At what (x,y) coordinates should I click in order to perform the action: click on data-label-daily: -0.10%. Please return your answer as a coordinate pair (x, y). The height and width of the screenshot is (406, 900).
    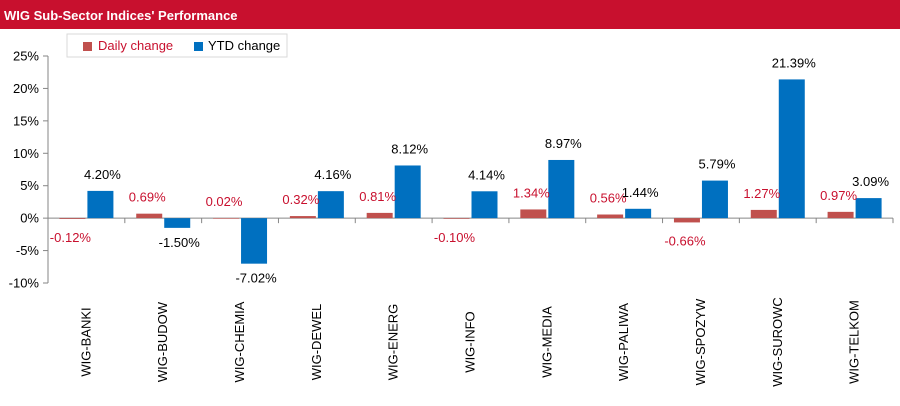
    Looking at the image, I should click on (455, 237).